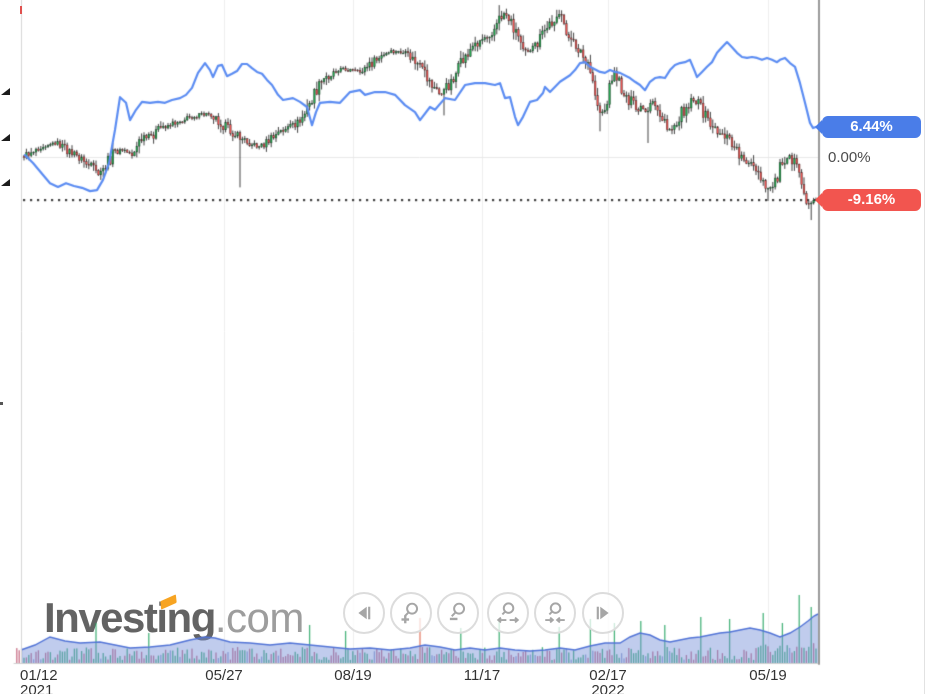 Image resolution: width=925 pixels, height=694 pixels. Describe the element at coordinates (849, 157) in the screenshot. I see `zero-percent-label: 0.00%` at that location.